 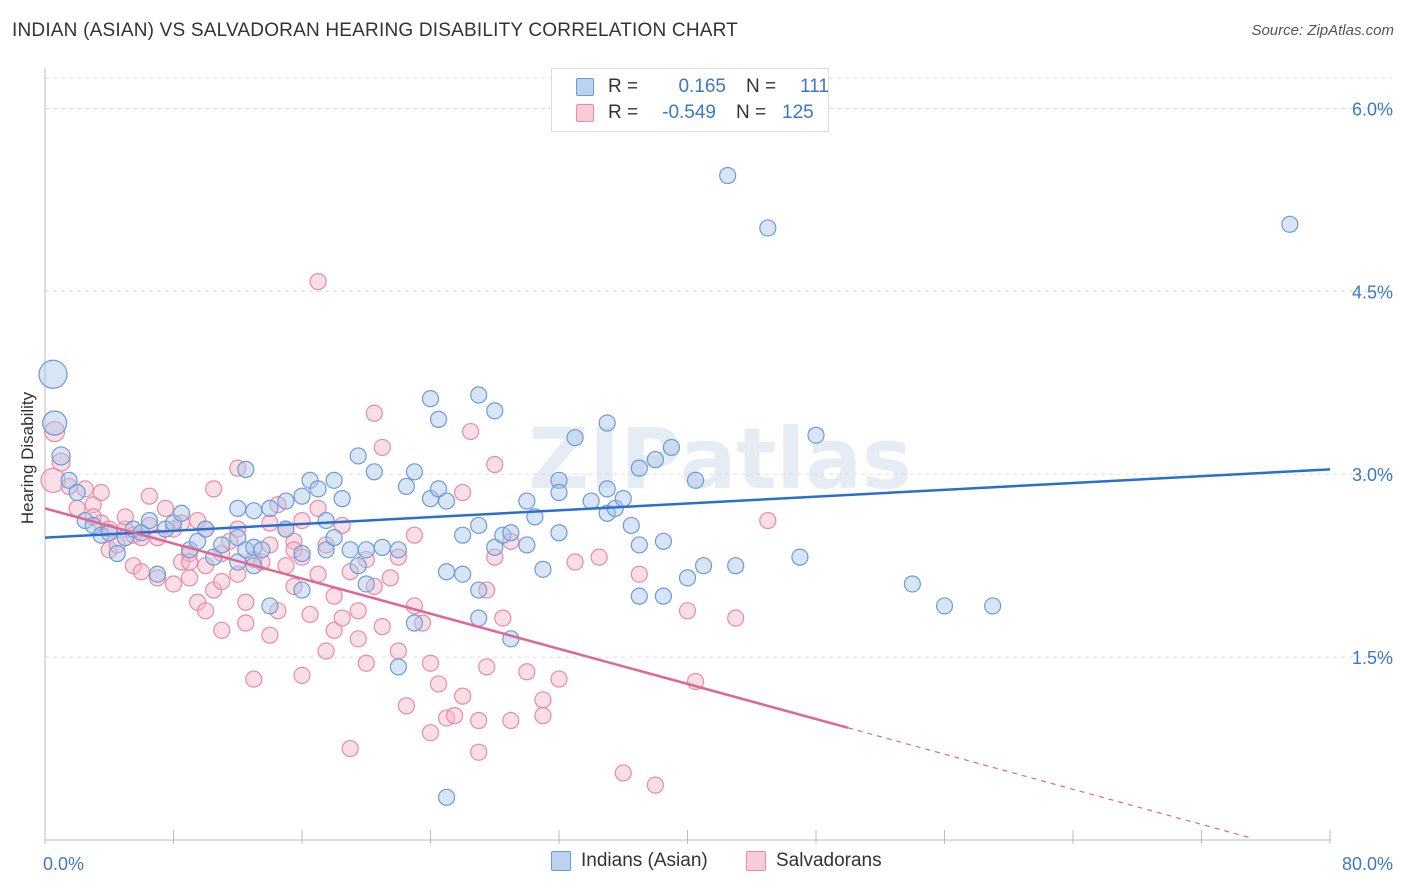 I want to click on stats-row-salvadorans: R = -0.549 N = 125, so click(x=695, y=113).